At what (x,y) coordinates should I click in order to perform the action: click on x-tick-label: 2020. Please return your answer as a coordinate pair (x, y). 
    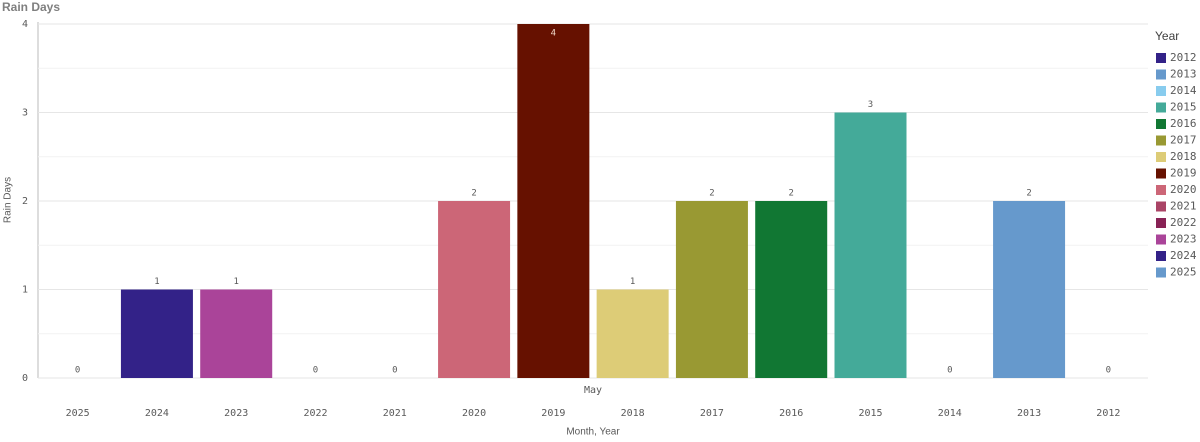
    Looking at the image, I should click on (474, 413).